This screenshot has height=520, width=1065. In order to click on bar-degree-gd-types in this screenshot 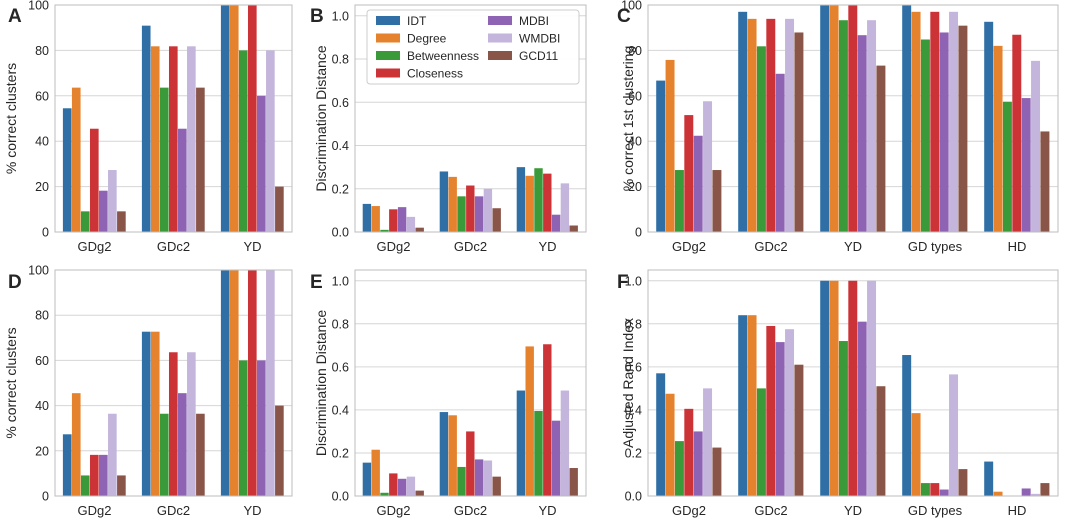, I will do `click(916, 454)`.